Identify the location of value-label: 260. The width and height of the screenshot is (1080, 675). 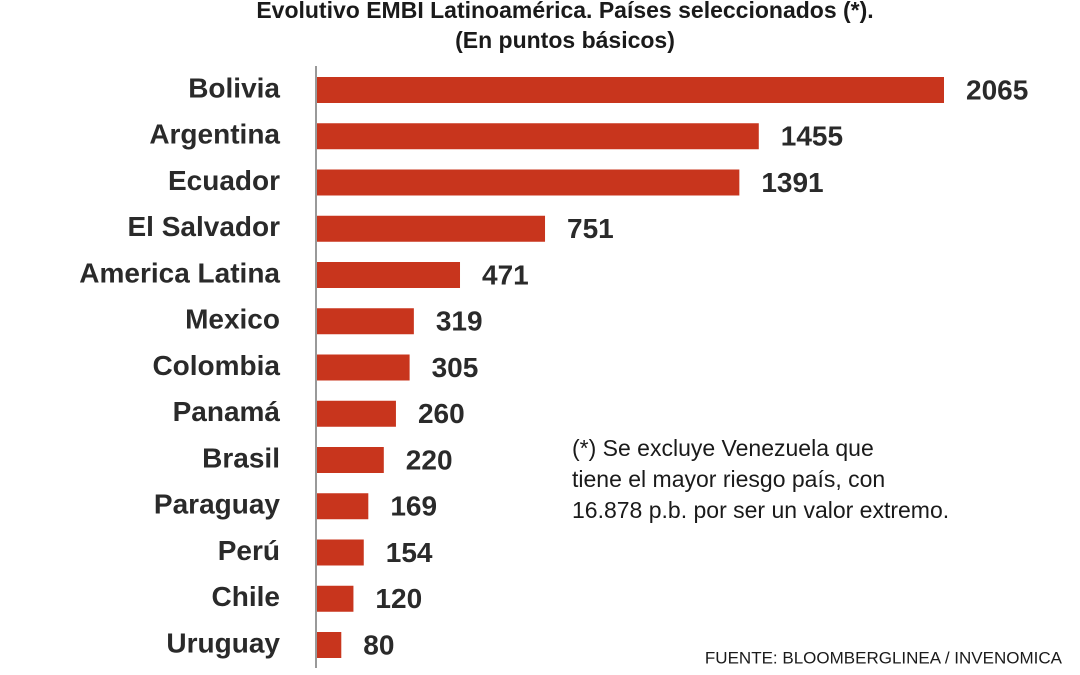
(441, 413).